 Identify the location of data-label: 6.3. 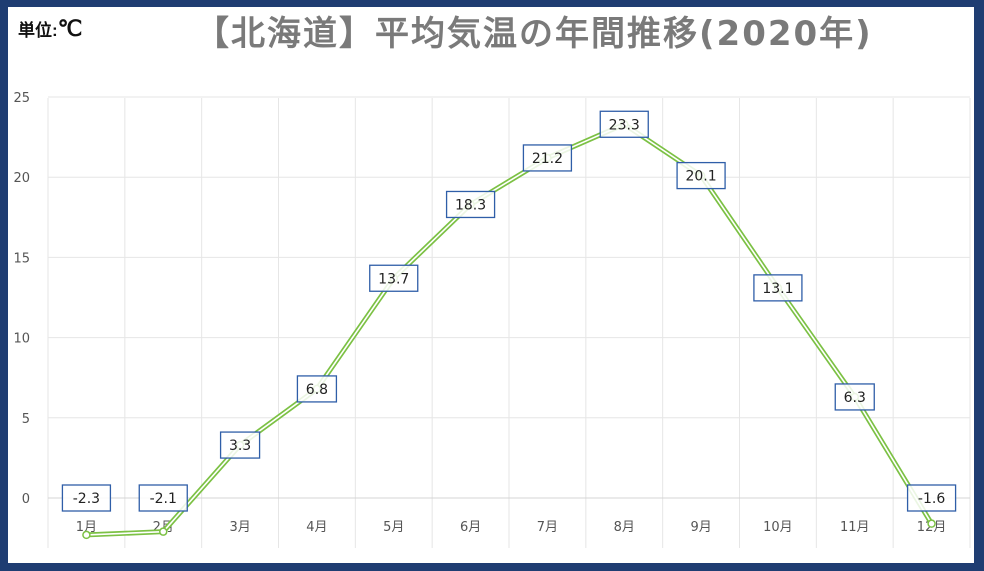
(855, 398).